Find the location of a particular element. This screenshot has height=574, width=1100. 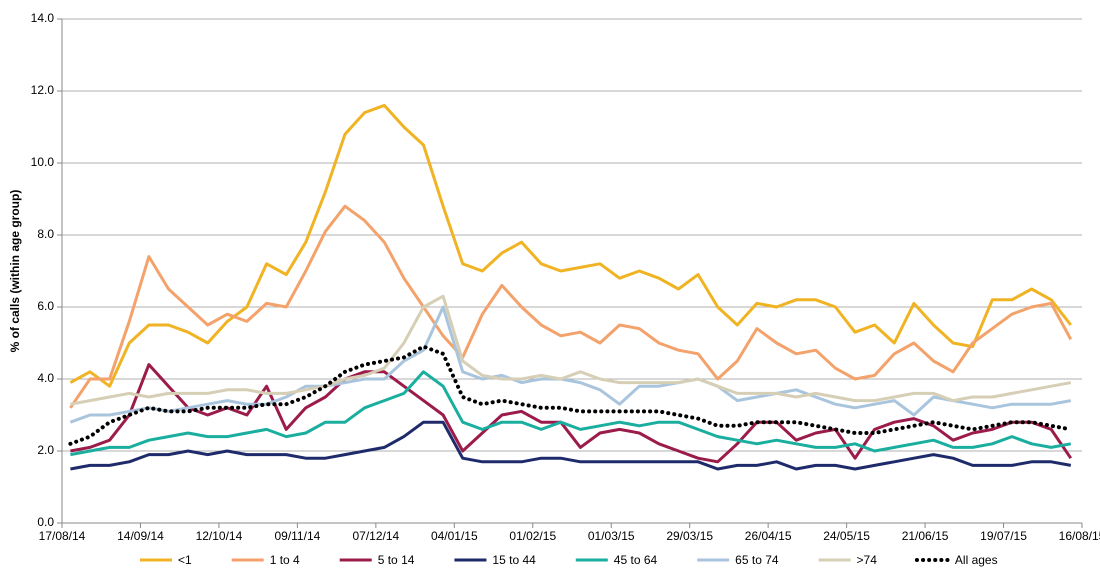

x-tick-label: 26/04/15 is located at coordinates (768, 536).